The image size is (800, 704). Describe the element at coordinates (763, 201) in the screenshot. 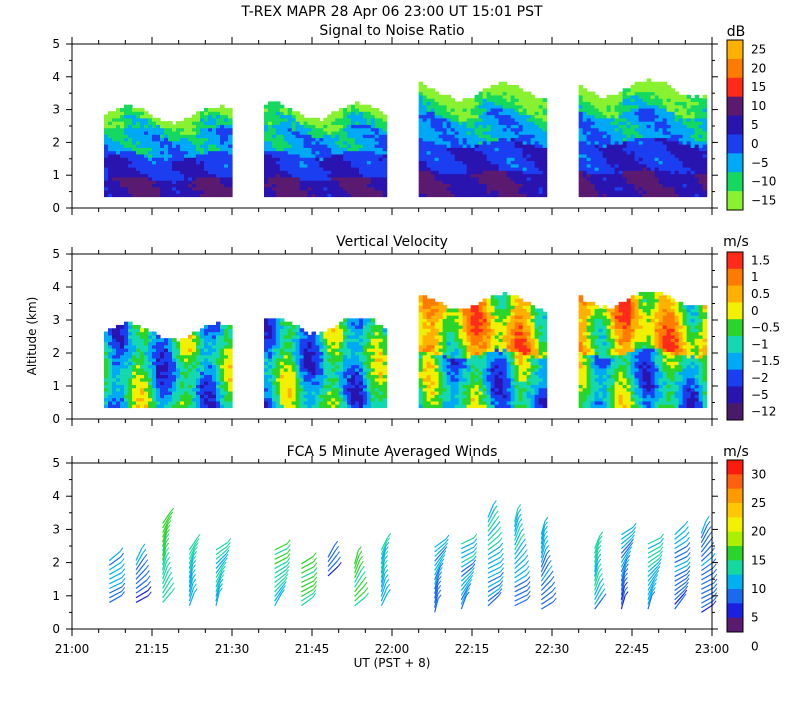

I see `colorbar-label: −15` at that location.